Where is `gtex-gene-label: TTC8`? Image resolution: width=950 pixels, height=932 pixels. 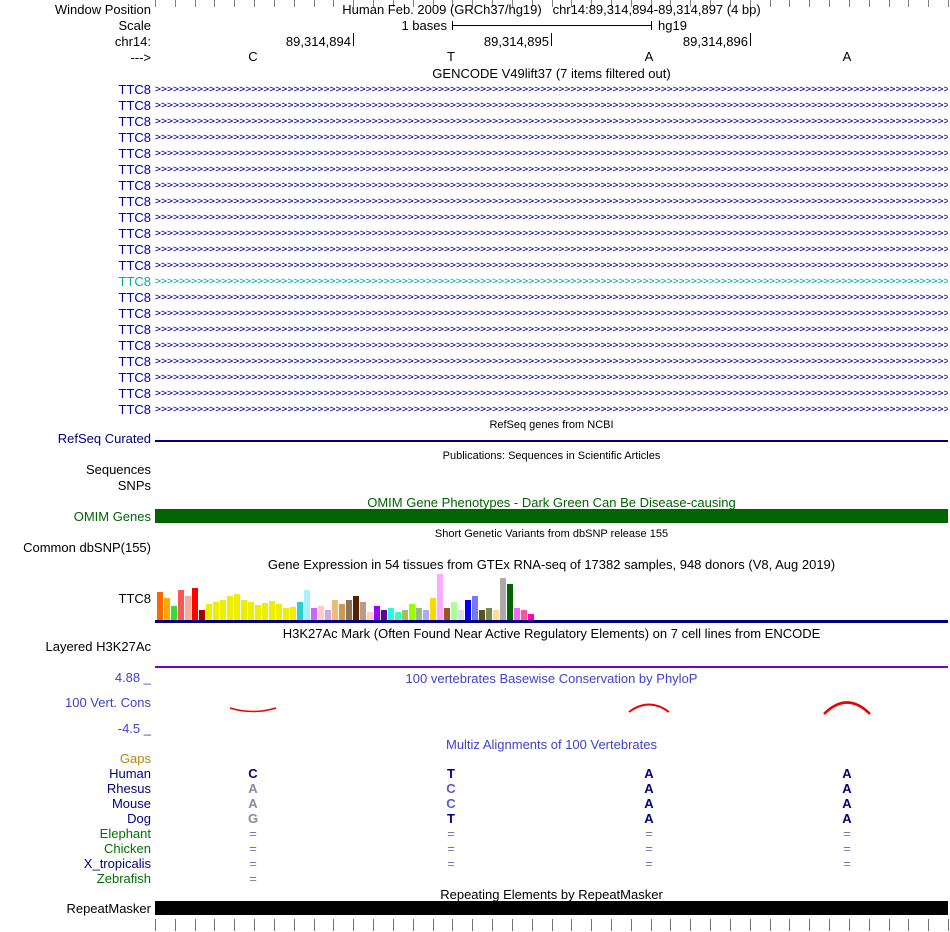 gtex-gene-label: TTC8 is located at coordinates (135, 598).